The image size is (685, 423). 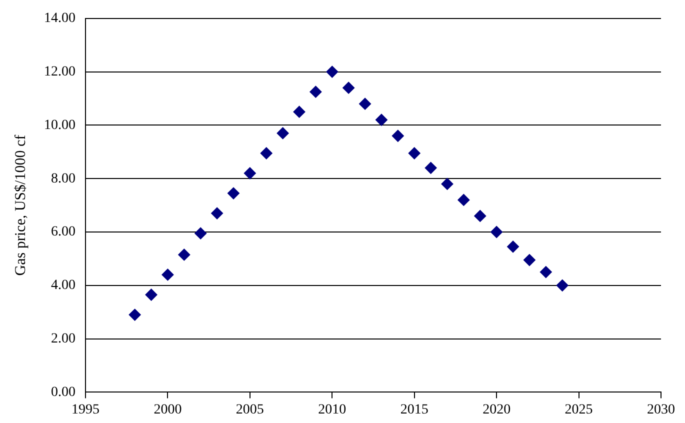 I want to click on y-tick-label: 10.00, so click(x=60, y=125).